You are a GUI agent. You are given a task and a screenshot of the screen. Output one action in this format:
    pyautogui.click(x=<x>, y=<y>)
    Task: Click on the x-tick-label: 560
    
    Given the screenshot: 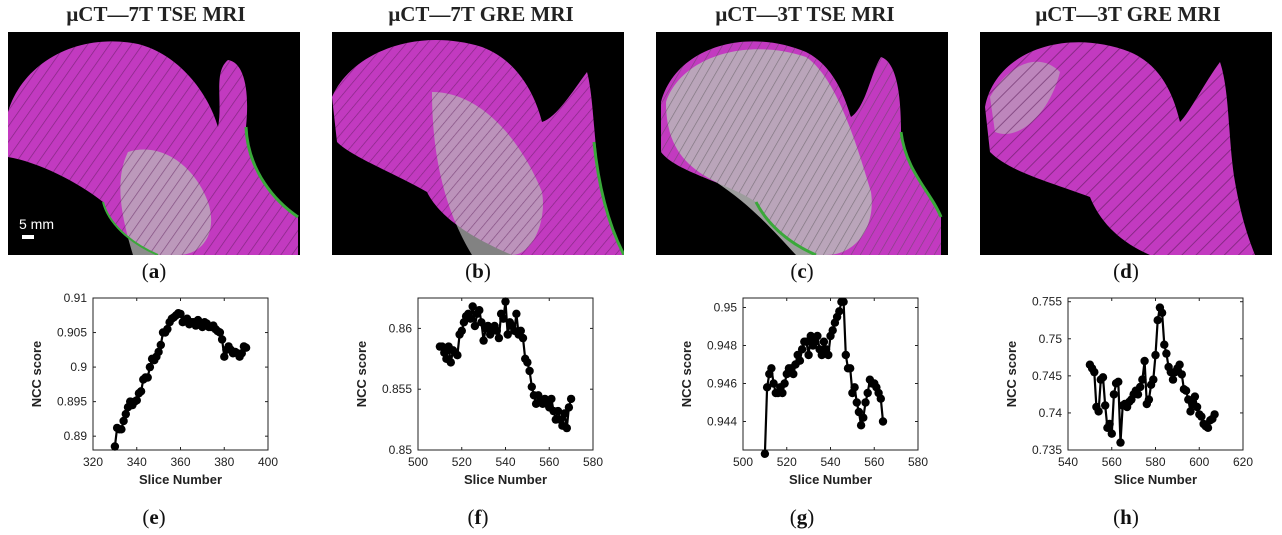 What is the action you would take?
    pyautogui.click(x=549, y=462)
    